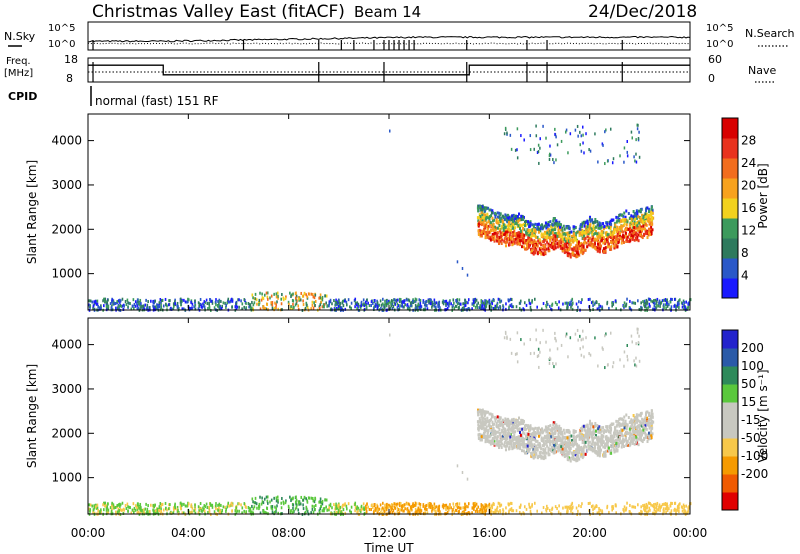 This screenshot has width=800, height=554. What do you see at coordinates (748, 208) in the screenshot?
I see `colorbar-tick-label: 16` at bounding box center [748, 208].